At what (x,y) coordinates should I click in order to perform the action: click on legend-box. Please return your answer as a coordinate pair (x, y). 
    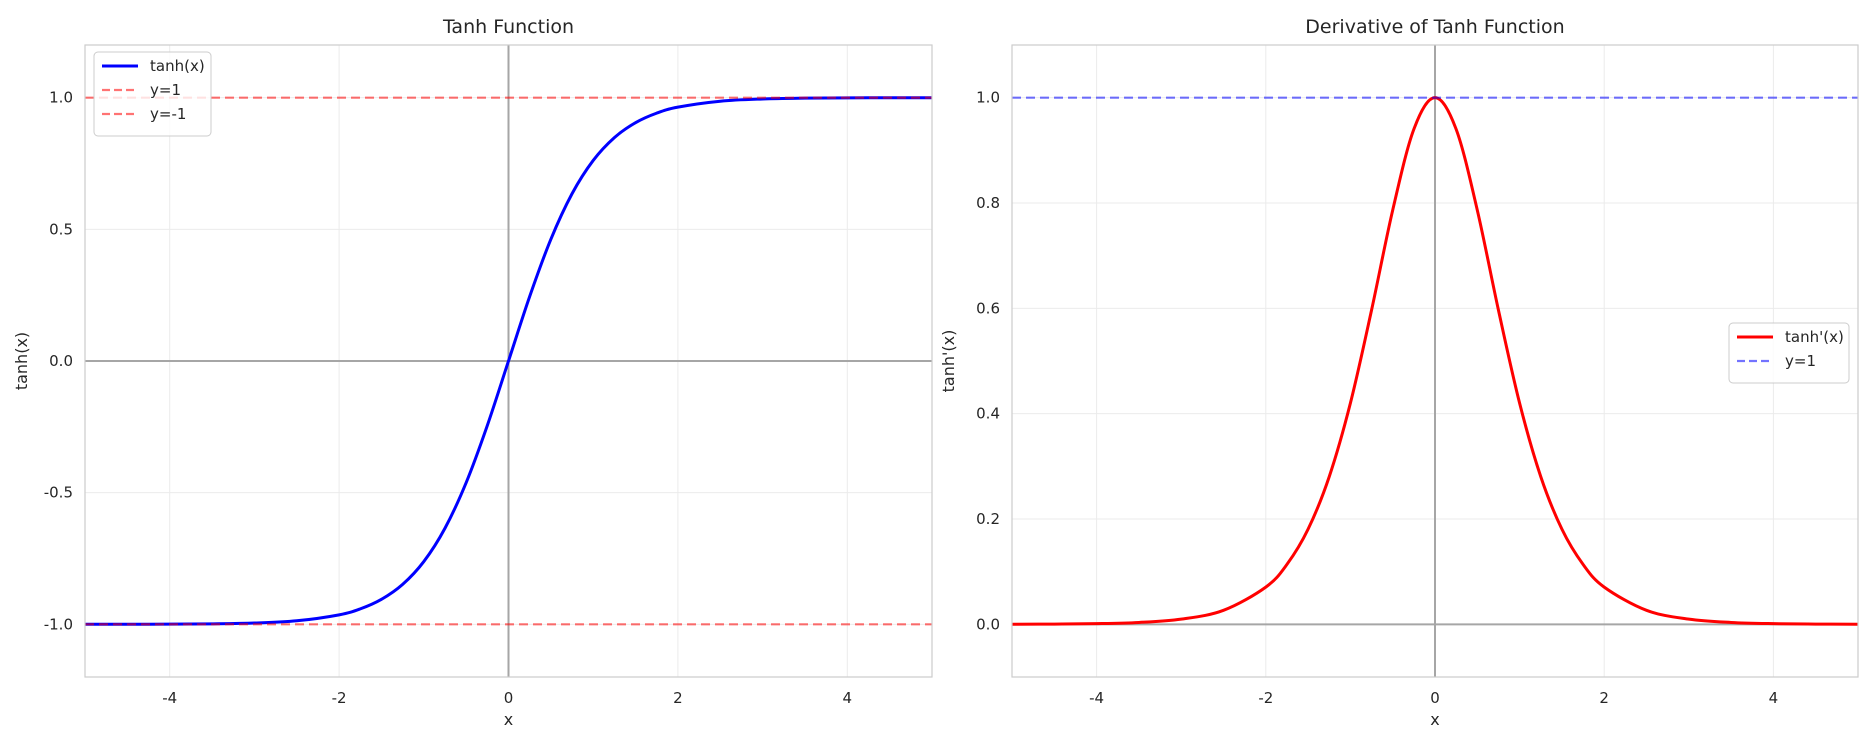
    Looking at the image, I should click on (152, 94).